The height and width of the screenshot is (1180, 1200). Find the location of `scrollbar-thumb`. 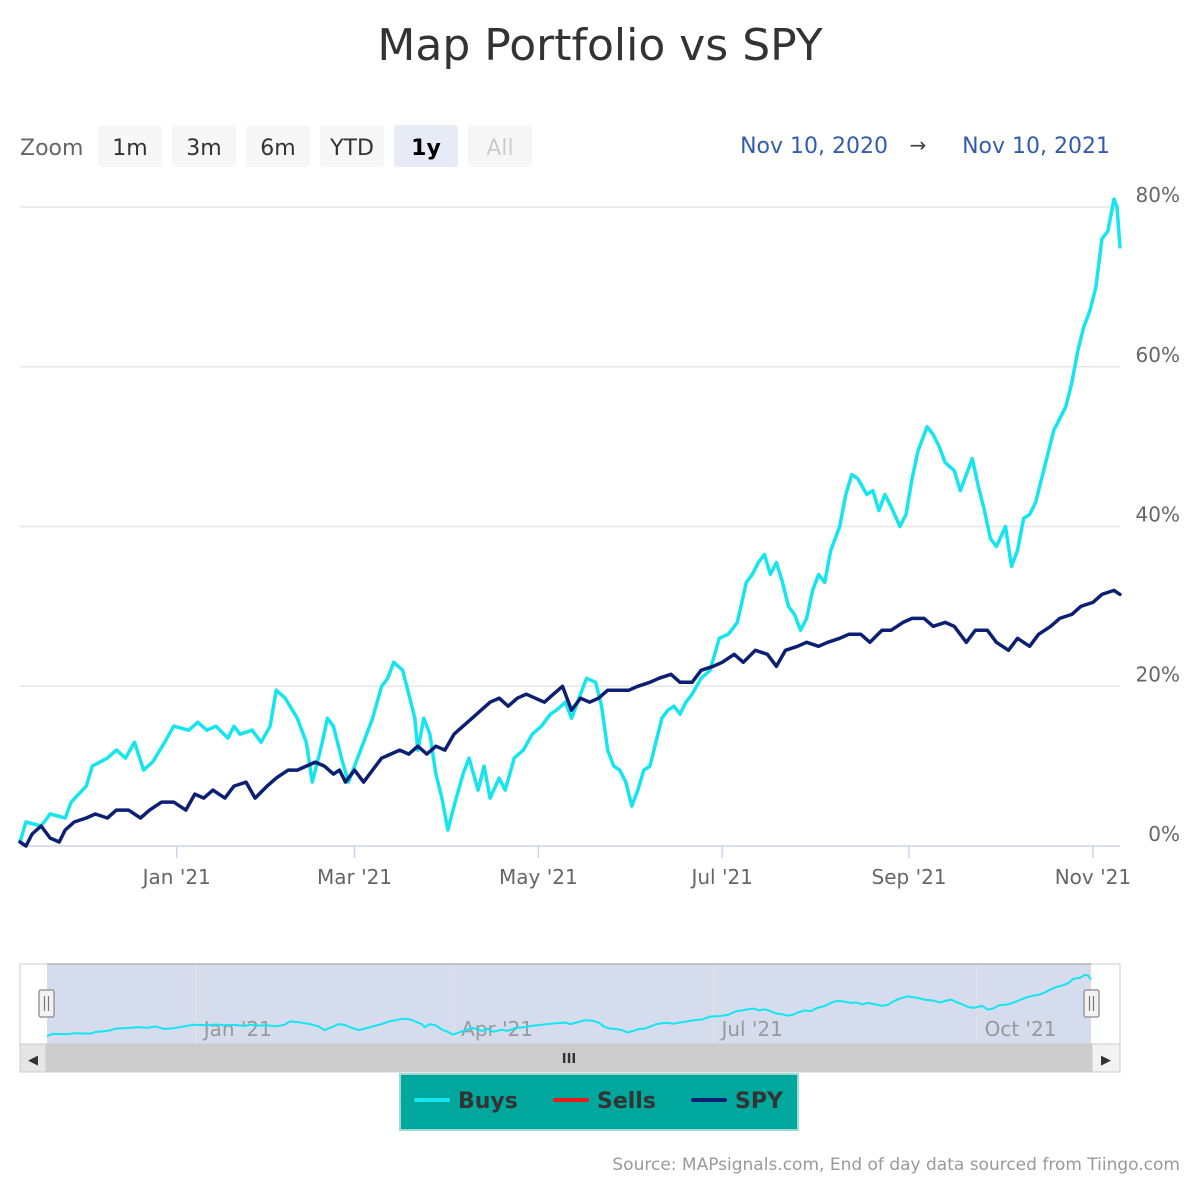

scrollbar-thumb is located at coordinates (569, 1058).